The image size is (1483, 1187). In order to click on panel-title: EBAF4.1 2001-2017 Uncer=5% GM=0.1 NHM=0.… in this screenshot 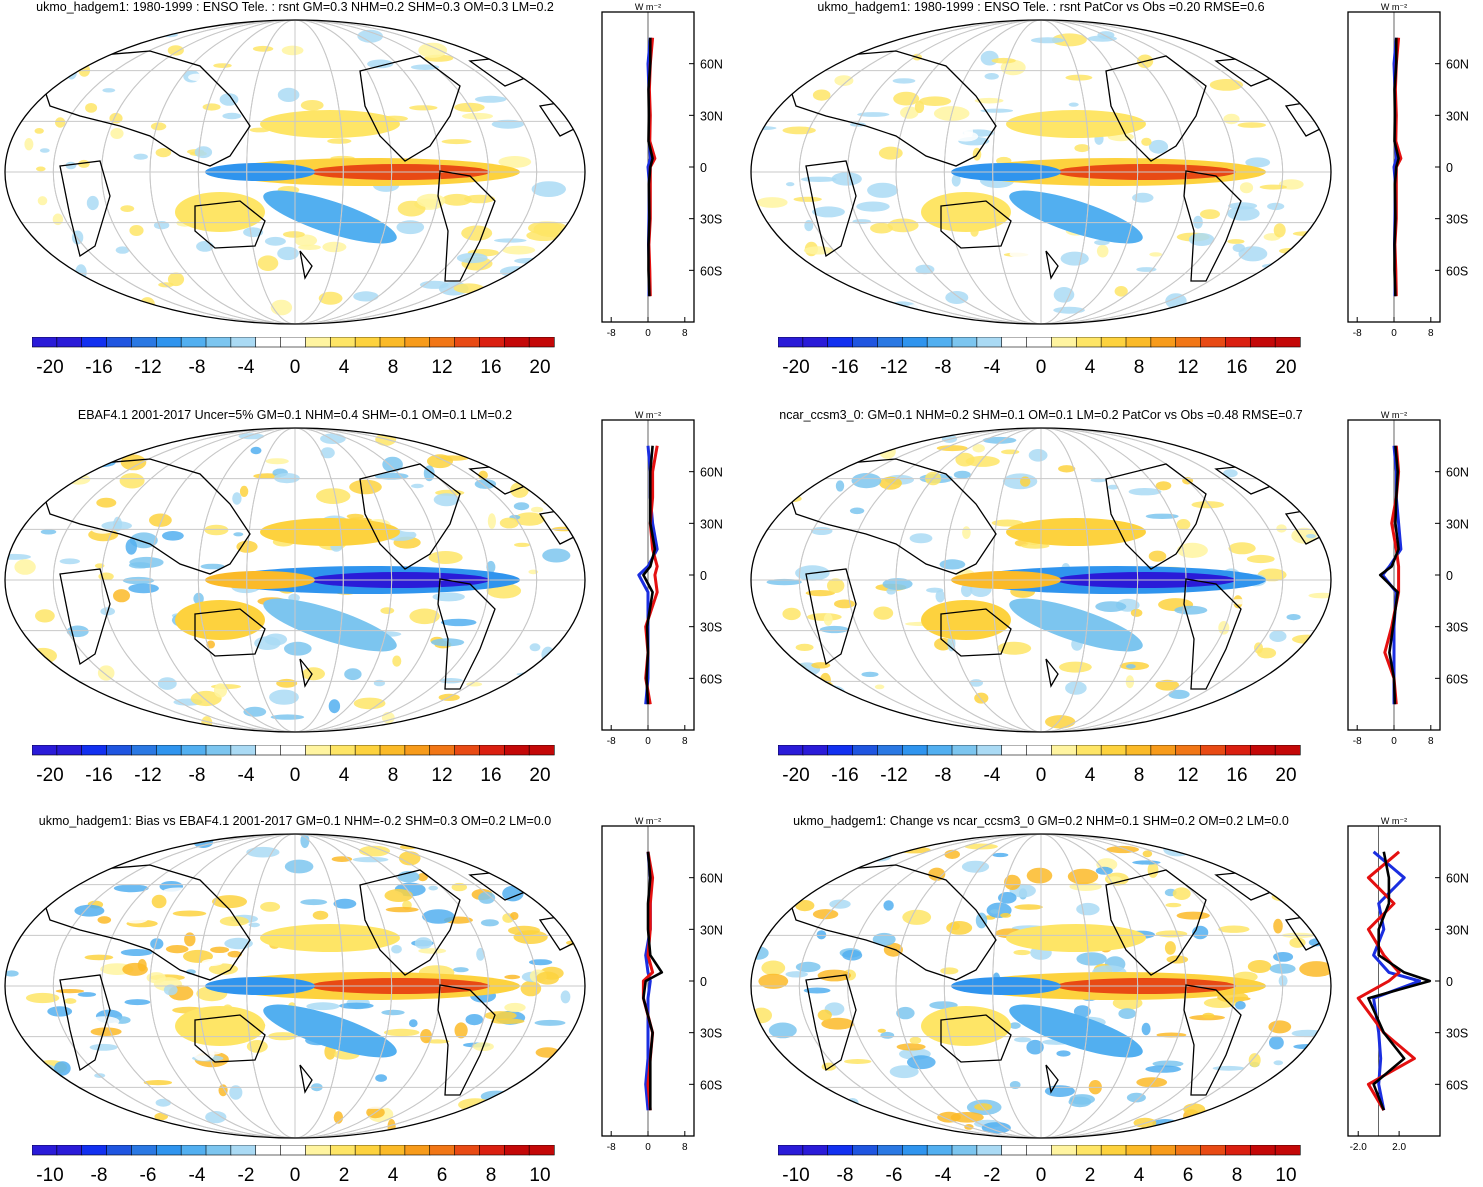, I will do `click(295, 415)`.